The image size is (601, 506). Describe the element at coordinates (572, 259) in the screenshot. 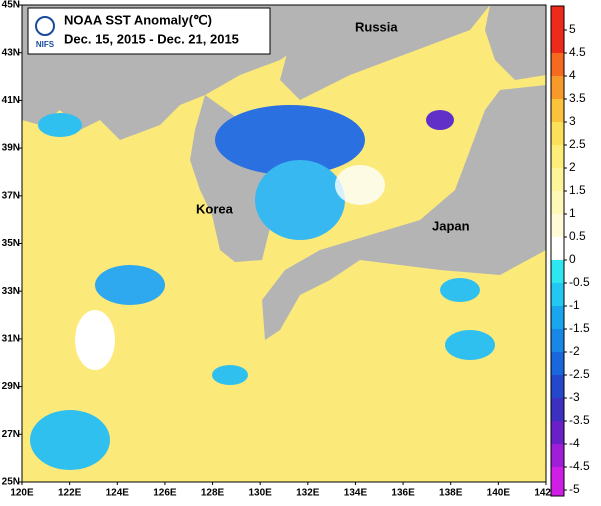

I see `colorbar-label: 0` at that location.